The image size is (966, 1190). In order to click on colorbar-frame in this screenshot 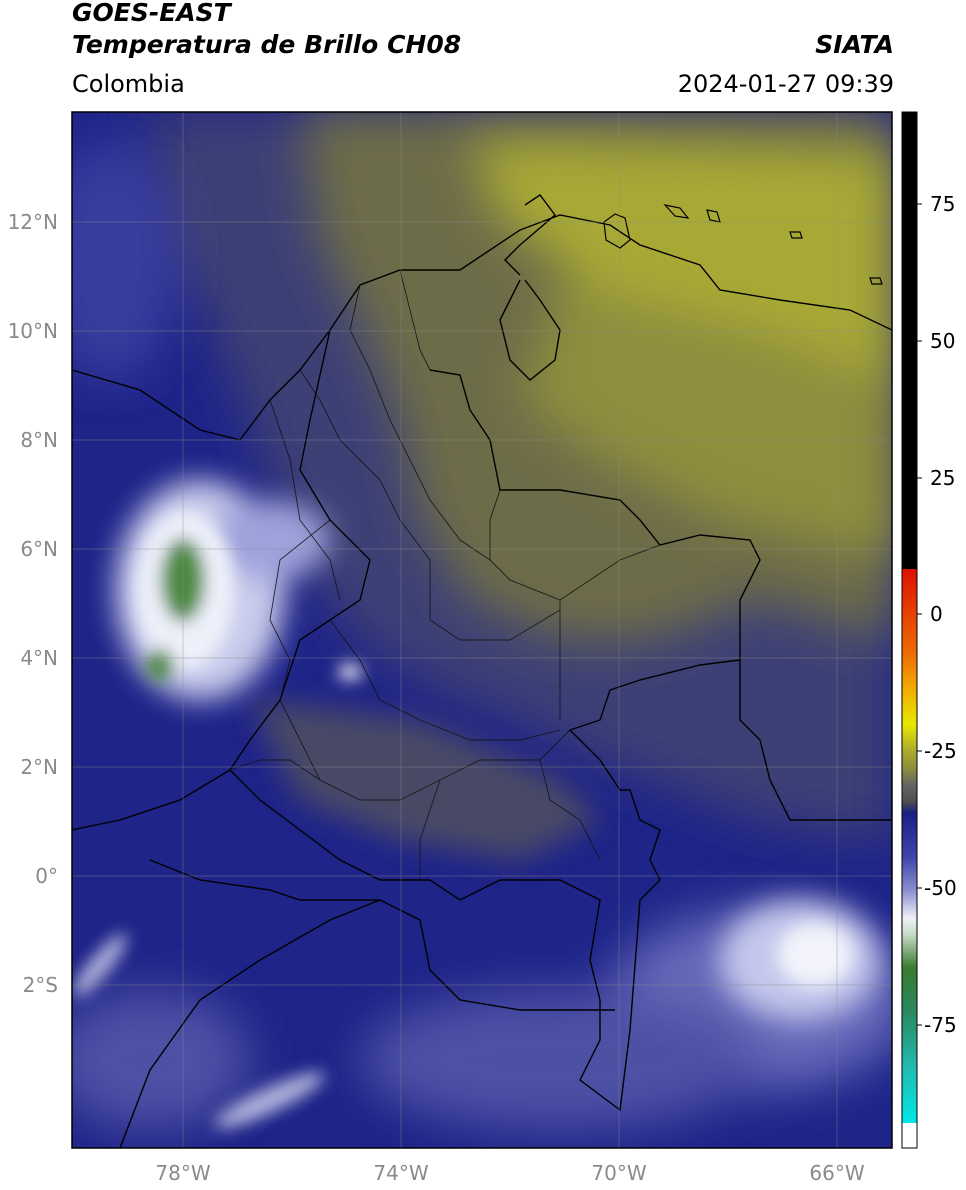, I will do `click(909, 630)`.